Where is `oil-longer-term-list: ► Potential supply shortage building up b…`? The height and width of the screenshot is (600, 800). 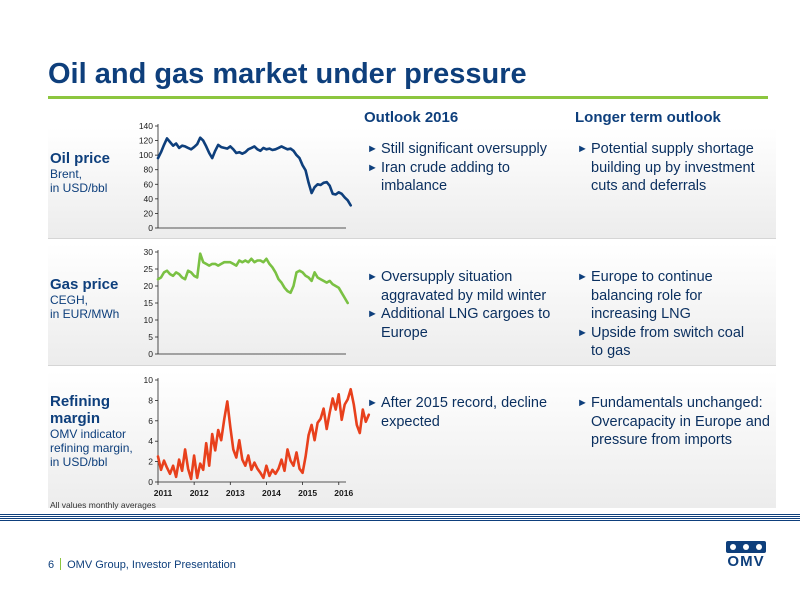
oil-longer-term-list: ► Potential supply shortage building up b… is located at coordinates (672, 168).